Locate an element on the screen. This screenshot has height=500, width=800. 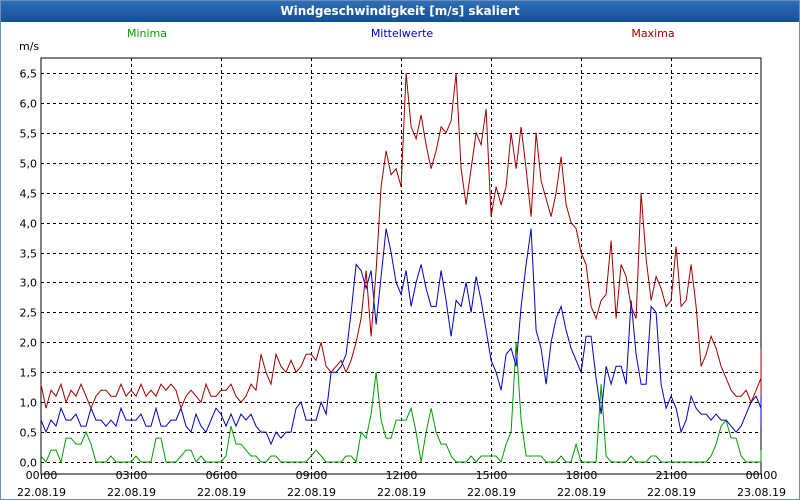
x-tick-time: 12:00 is located at coordinates (402, 475).